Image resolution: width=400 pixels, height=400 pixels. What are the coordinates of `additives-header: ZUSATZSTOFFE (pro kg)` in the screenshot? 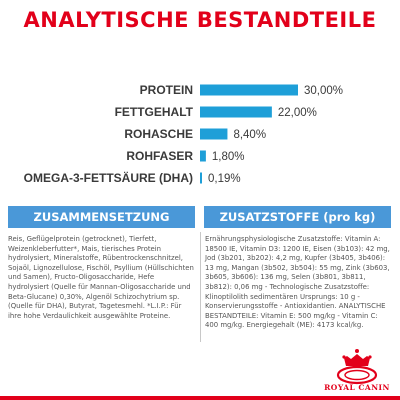 It's located at (297, 217).